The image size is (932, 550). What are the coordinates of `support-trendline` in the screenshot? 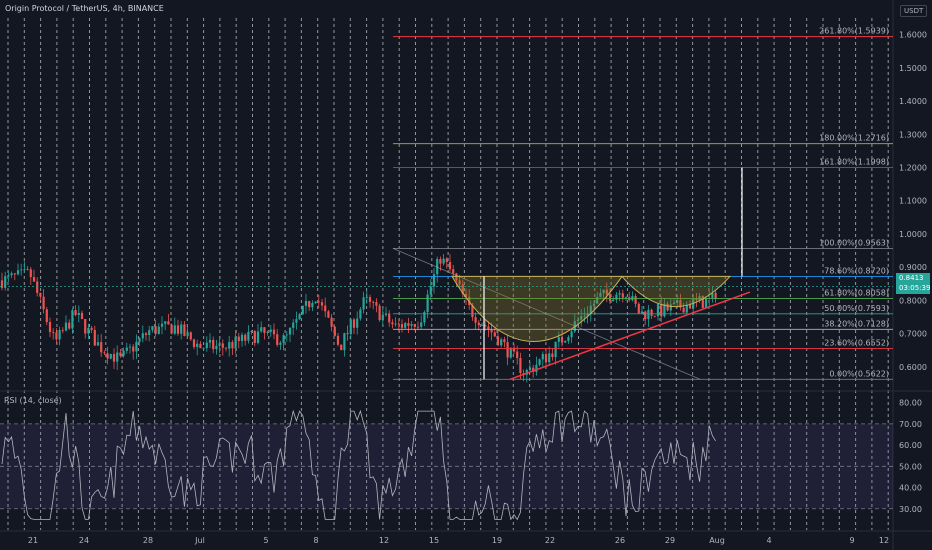 It's located at (630, 336).